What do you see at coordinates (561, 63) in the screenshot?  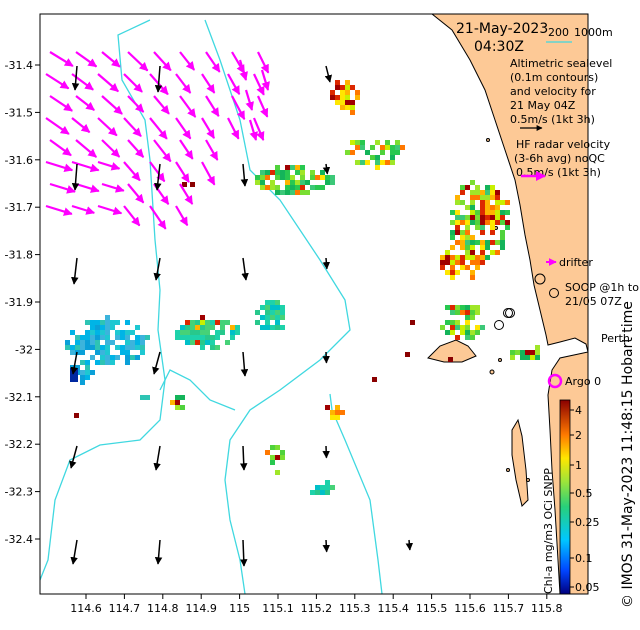 I see `svg-text: Altimetric sealevel` at bounding box center [561, 63].